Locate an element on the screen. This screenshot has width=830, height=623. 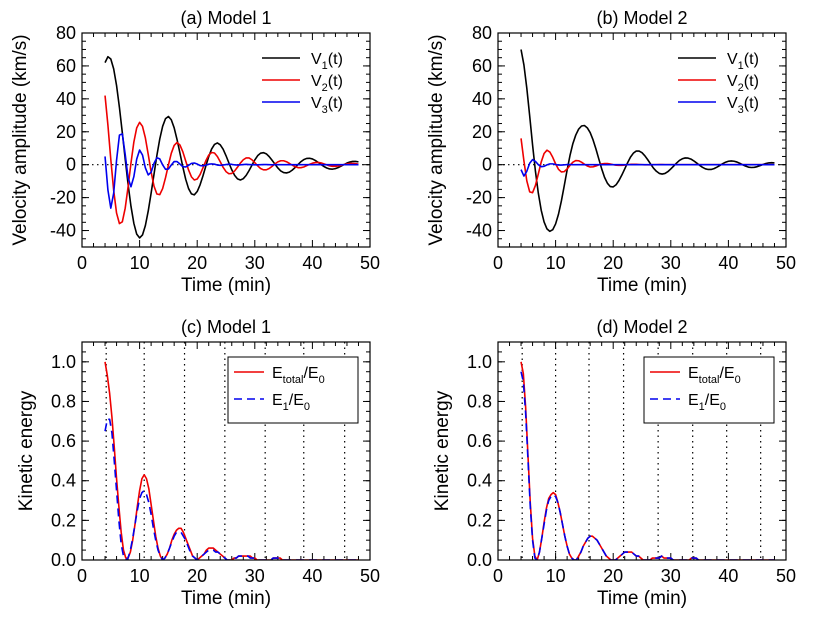
x-axis-label: Time (min) is located at coordinates (226, 598).